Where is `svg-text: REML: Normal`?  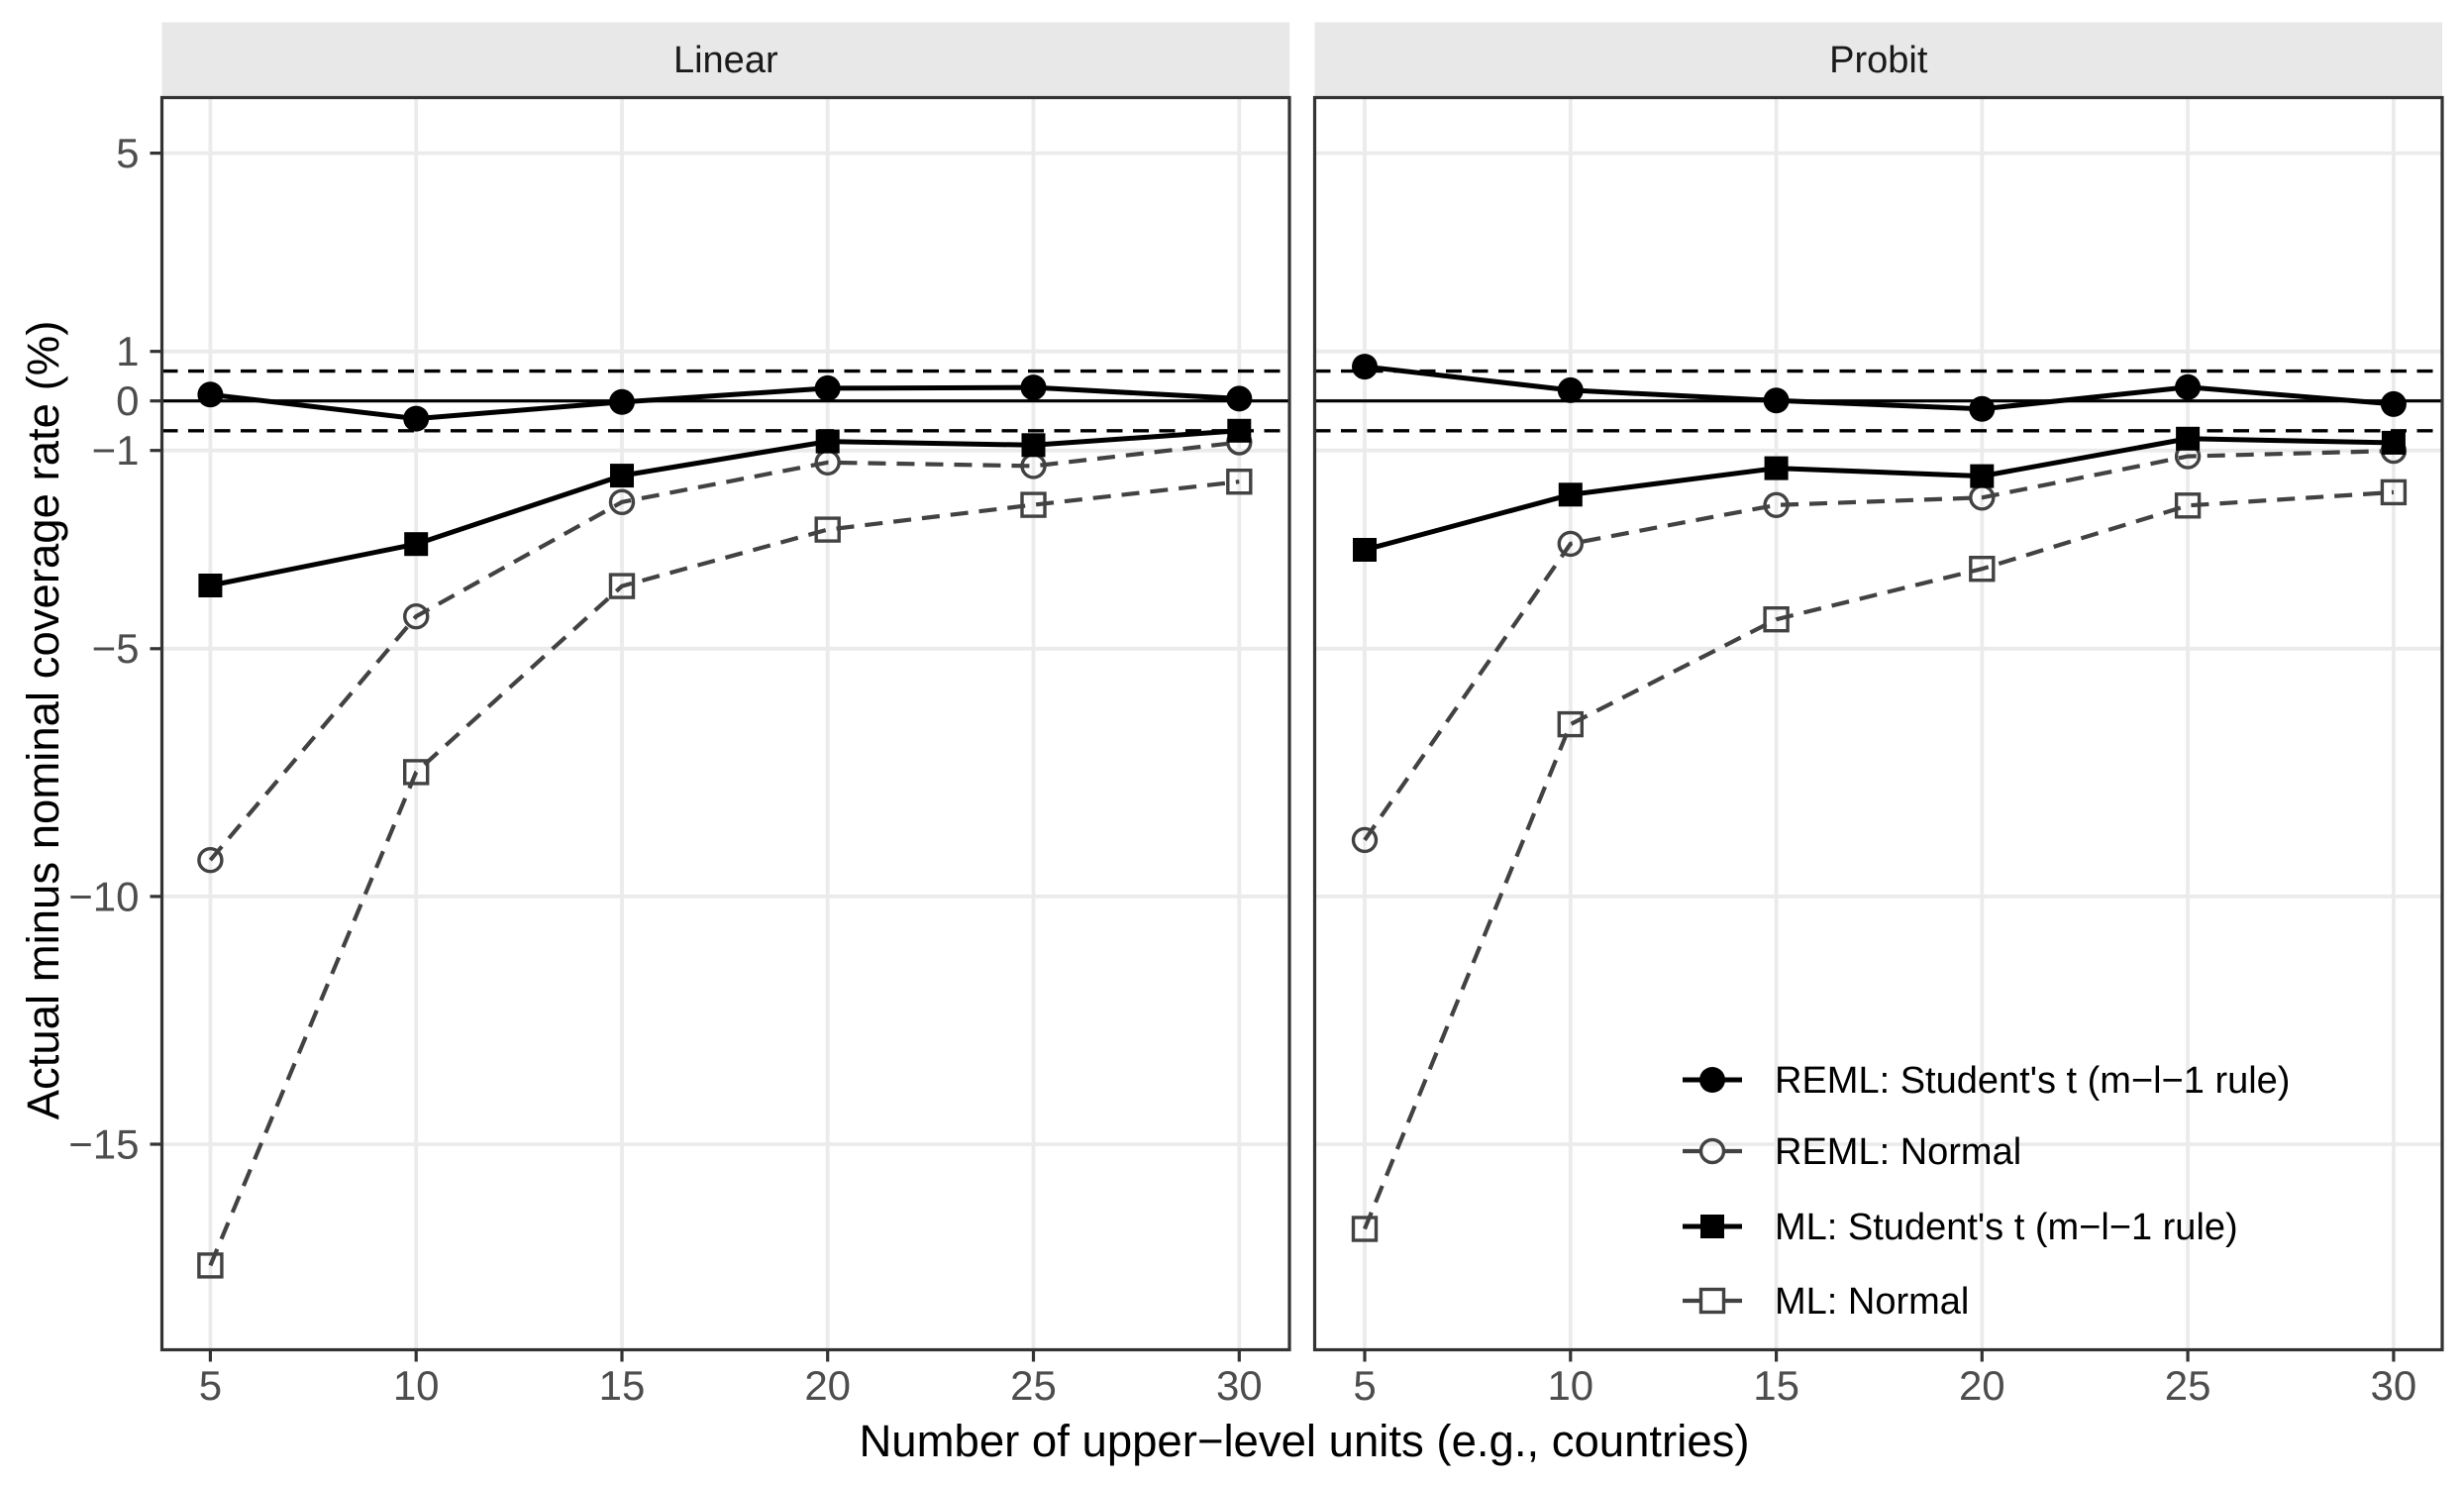 svg-text: REML: Normal is located at coordinates (1898, 1152).